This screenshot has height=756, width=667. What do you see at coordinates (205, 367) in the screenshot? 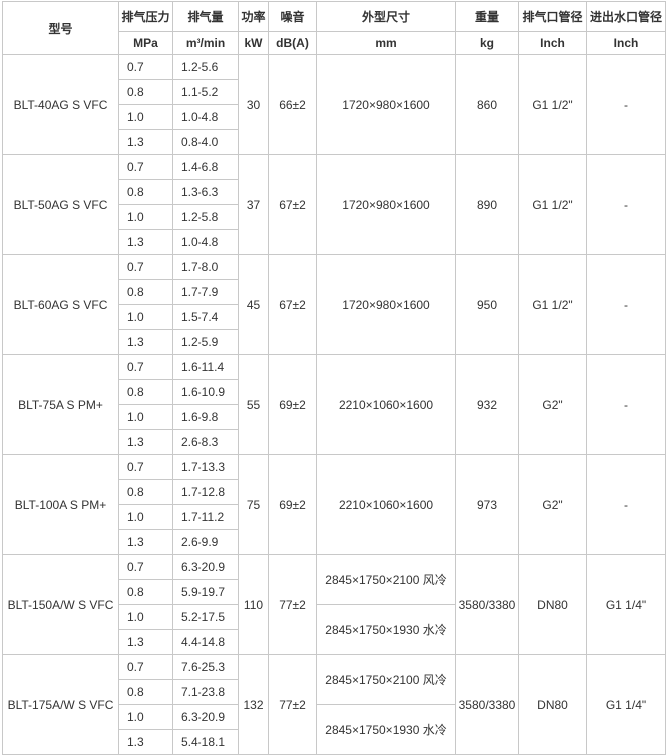
I see `flow: 1.6-11.4` at bounding box center [205, 367].